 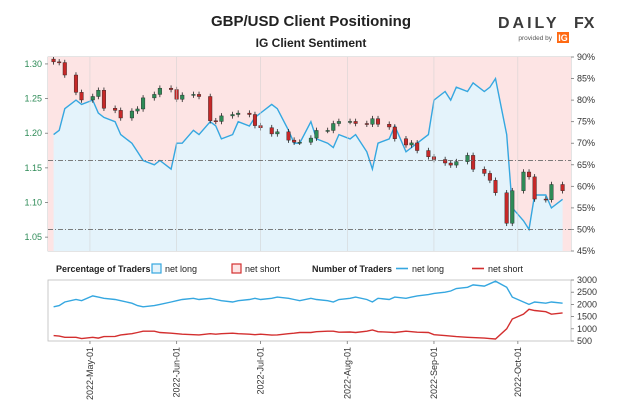 What do you see at coordinates (586, 122) in the screenshot?
I see `percentage-tick-label: 75%` at bounding box center [586, 122].